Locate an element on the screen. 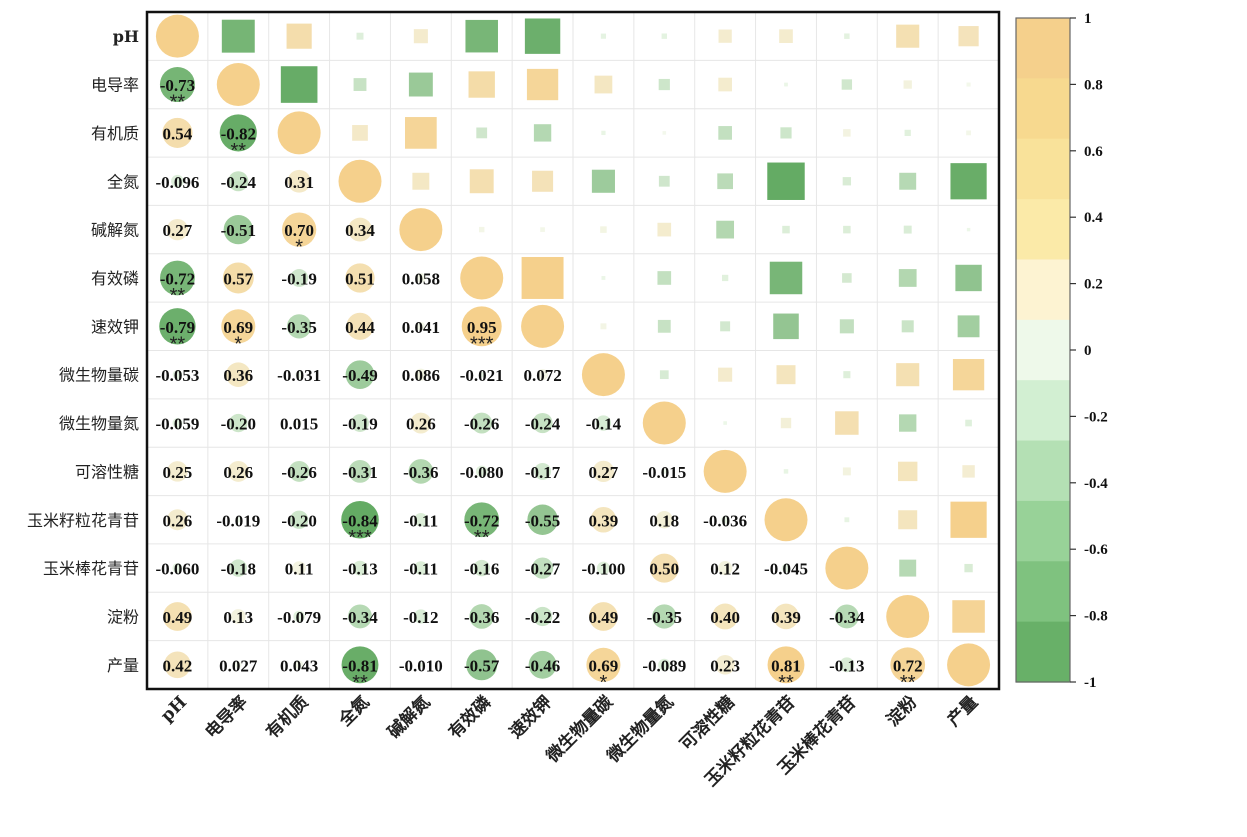 Image resolution: width=1247 pixels, height=837 pixels. correlation-value: 0.31 is located at coordinates (299, 182).